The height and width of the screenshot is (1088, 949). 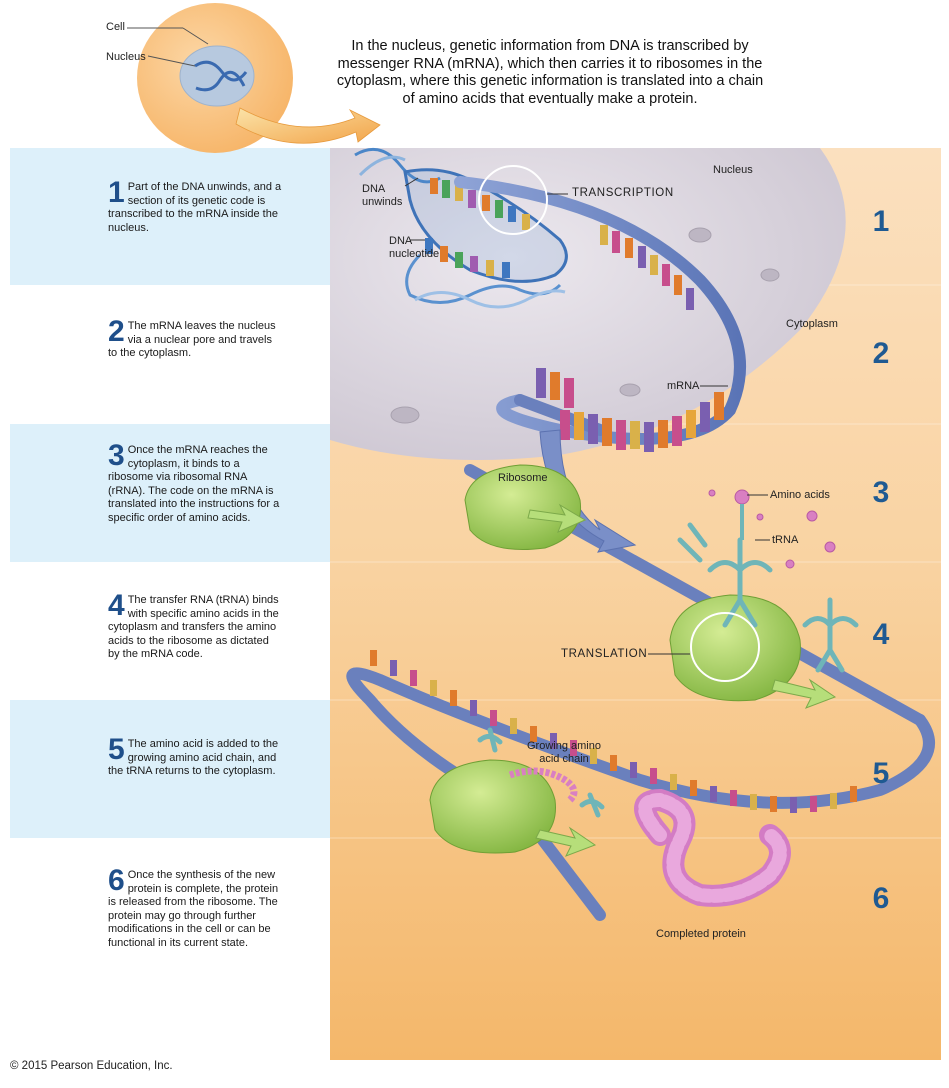 What do you see at coordinates (683, 386) in the screenshot?
I see `label-mrna: mRNA` at bounding box center [683, 386].